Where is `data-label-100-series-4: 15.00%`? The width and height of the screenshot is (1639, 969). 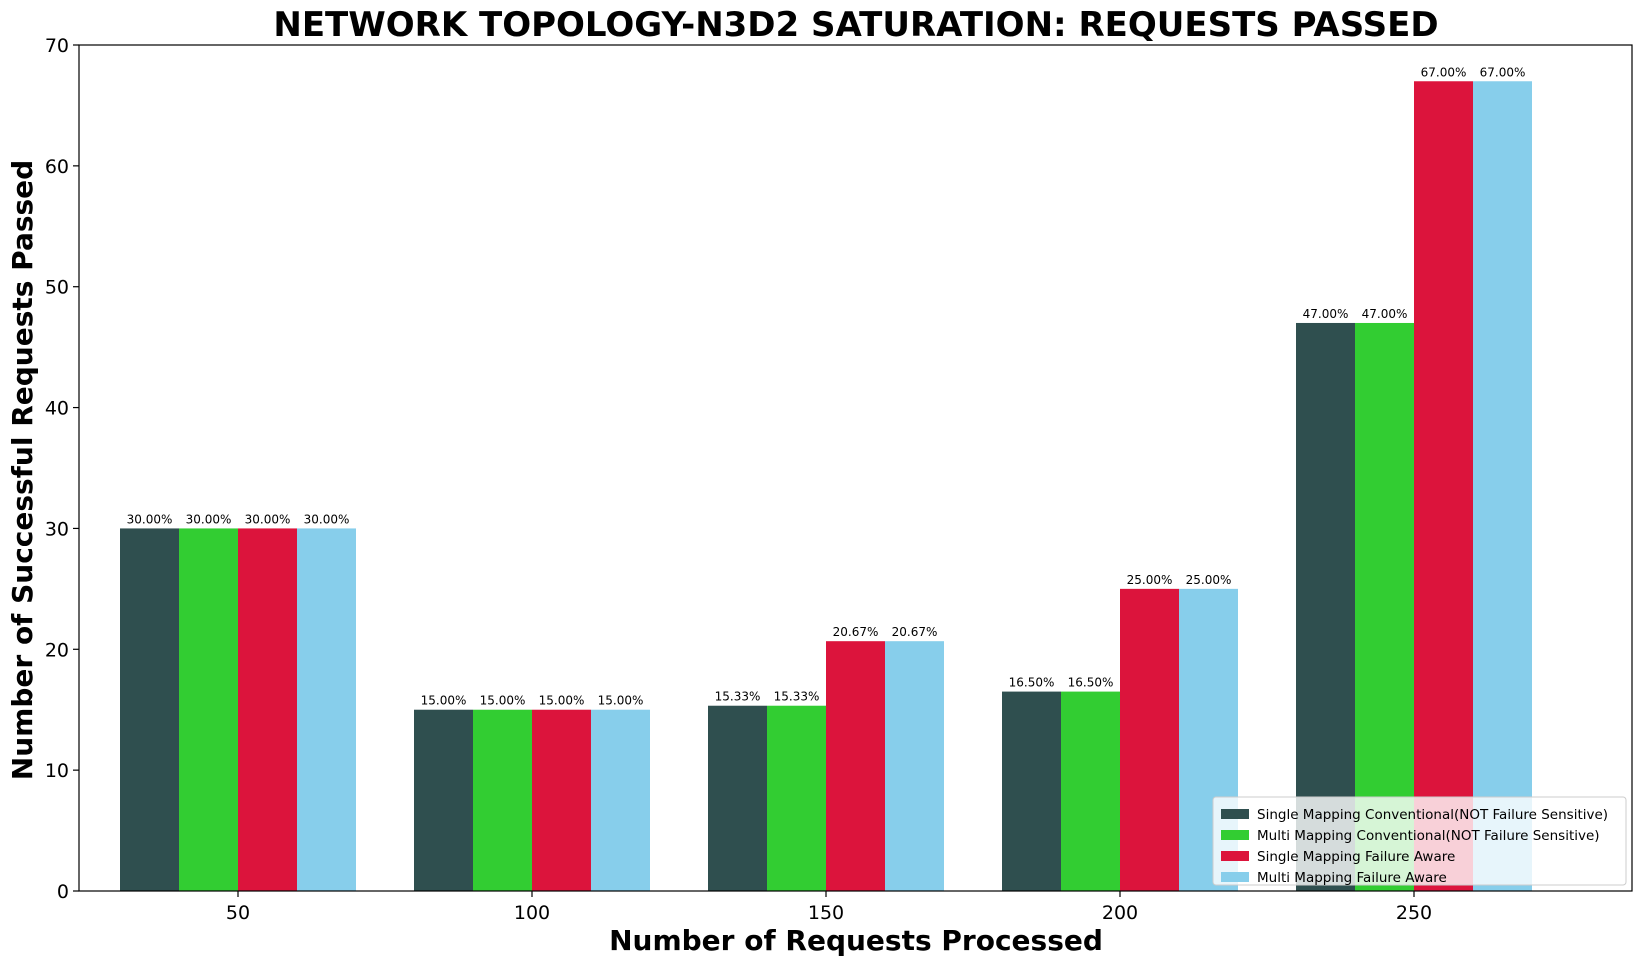 data-label-100-series-4: 15.00% is located at coordinates (621, 701).